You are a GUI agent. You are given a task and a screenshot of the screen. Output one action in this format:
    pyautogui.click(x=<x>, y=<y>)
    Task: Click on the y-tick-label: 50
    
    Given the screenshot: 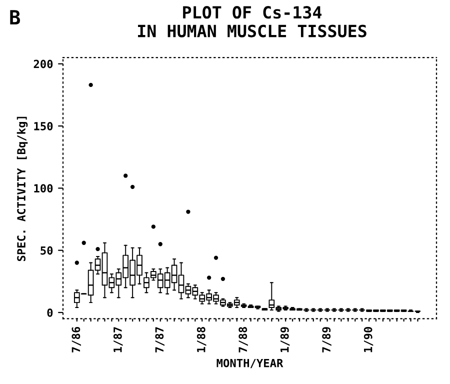 What is the action you would take?
    pyautogui.click(x=46, y=250)
    